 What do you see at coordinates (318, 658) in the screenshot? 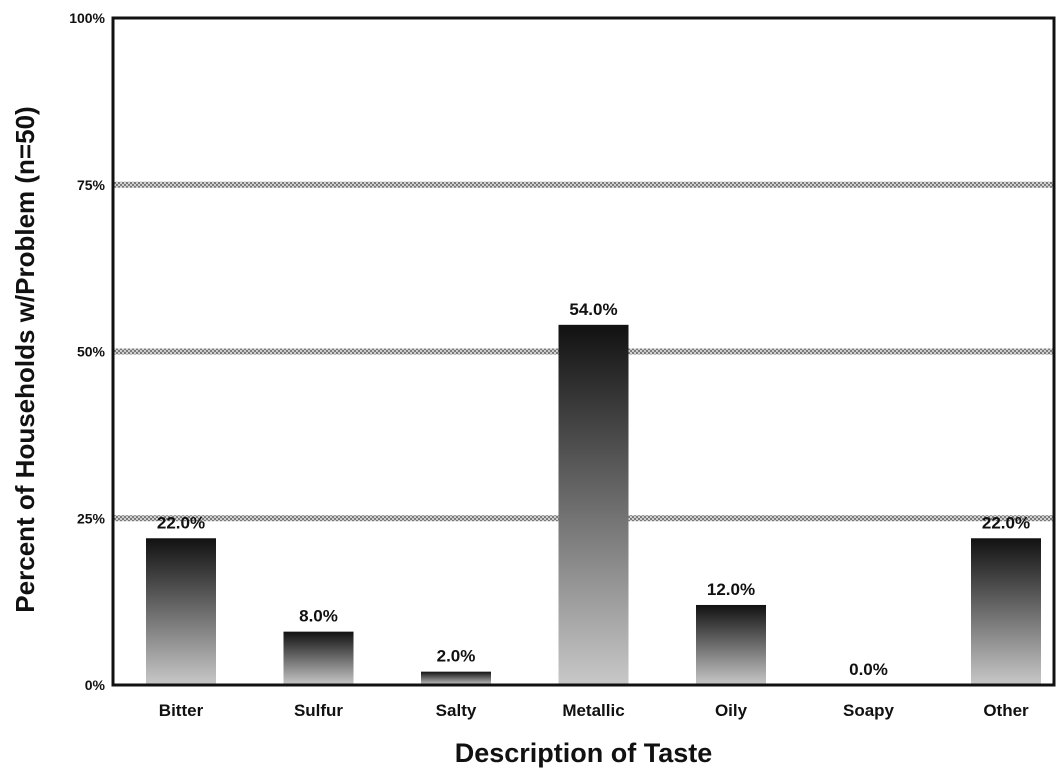
I see `bar-sulfur` at bounding box center [318, 658].